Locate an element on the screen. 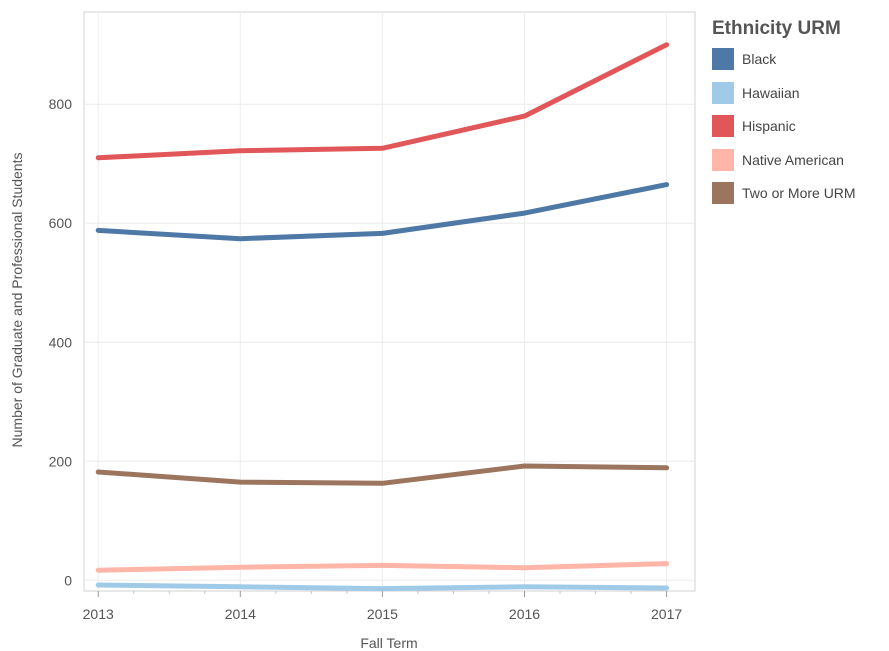 Image resolution: width=889 pixels, height=651 pixels. legend-item-native-american: Native American is located at coordinates (800, 159).